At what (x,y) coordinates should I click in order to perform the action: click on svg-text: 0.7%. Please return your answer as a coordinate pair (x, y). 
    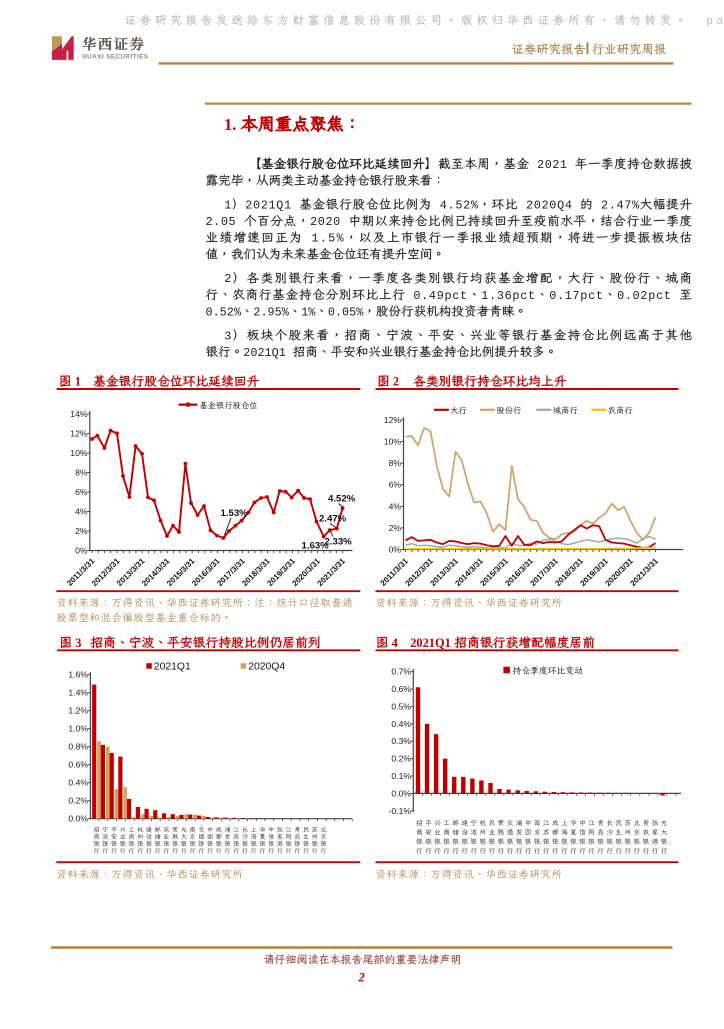
    Looking at the image, I should click on (401, 672).